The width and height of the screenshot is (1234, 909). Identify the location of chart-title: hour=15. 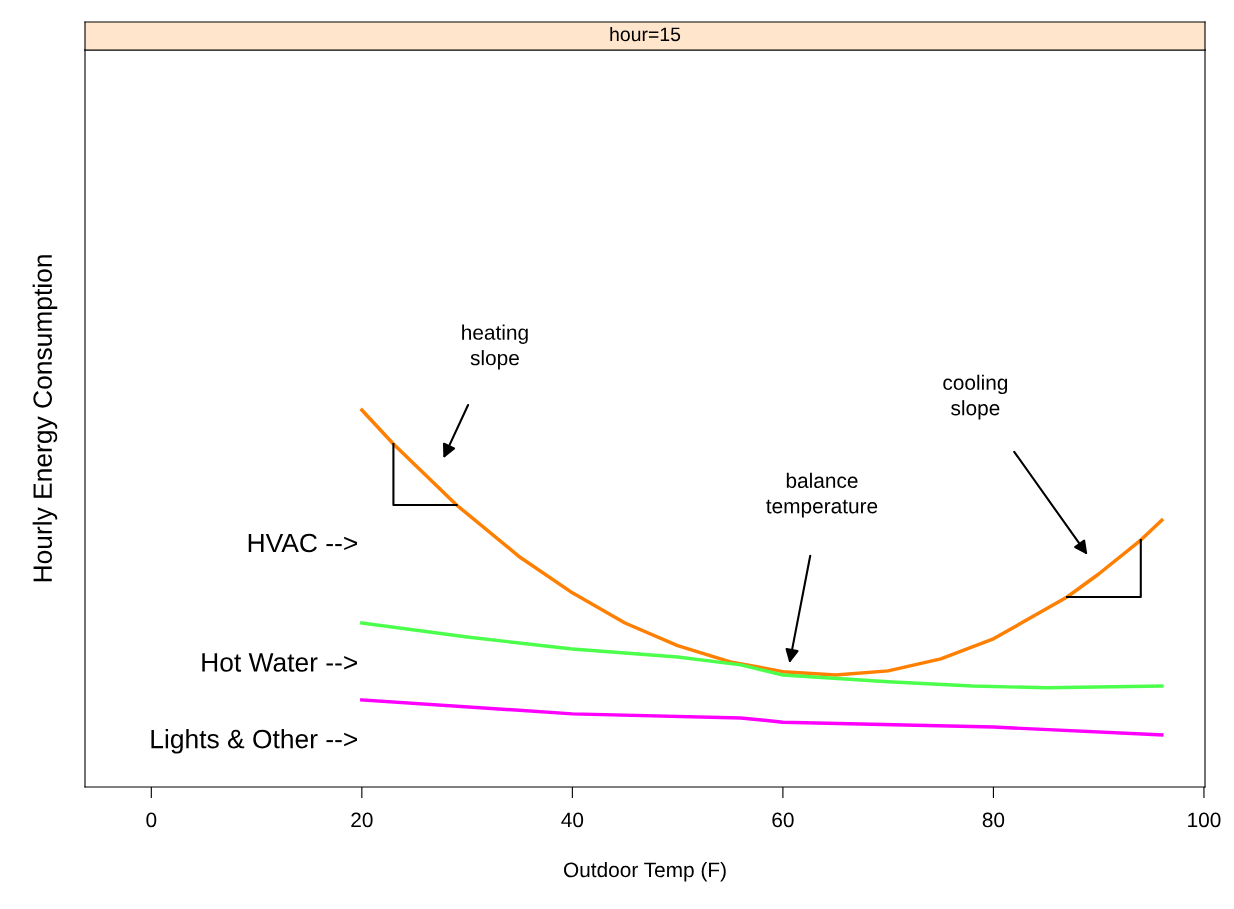
(645, 34).